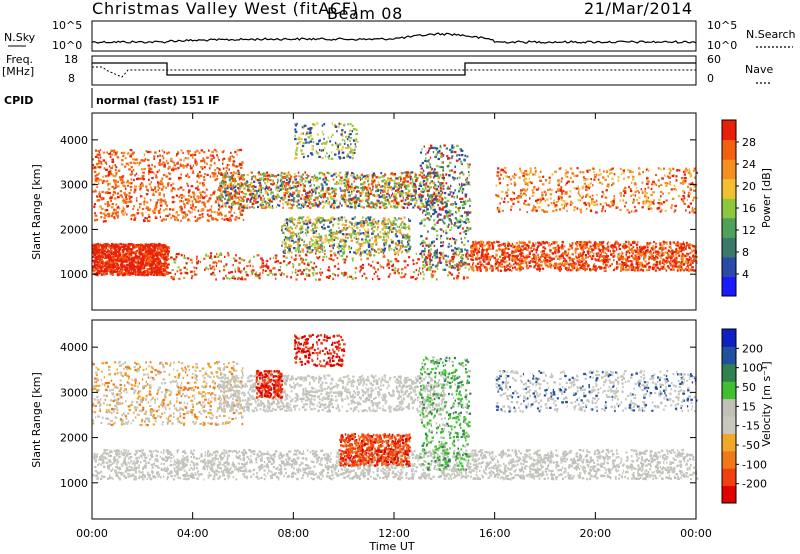 This screenshot has height=554, width=800. I want to click on x-tick-label: 04:00, so click(193, 533).